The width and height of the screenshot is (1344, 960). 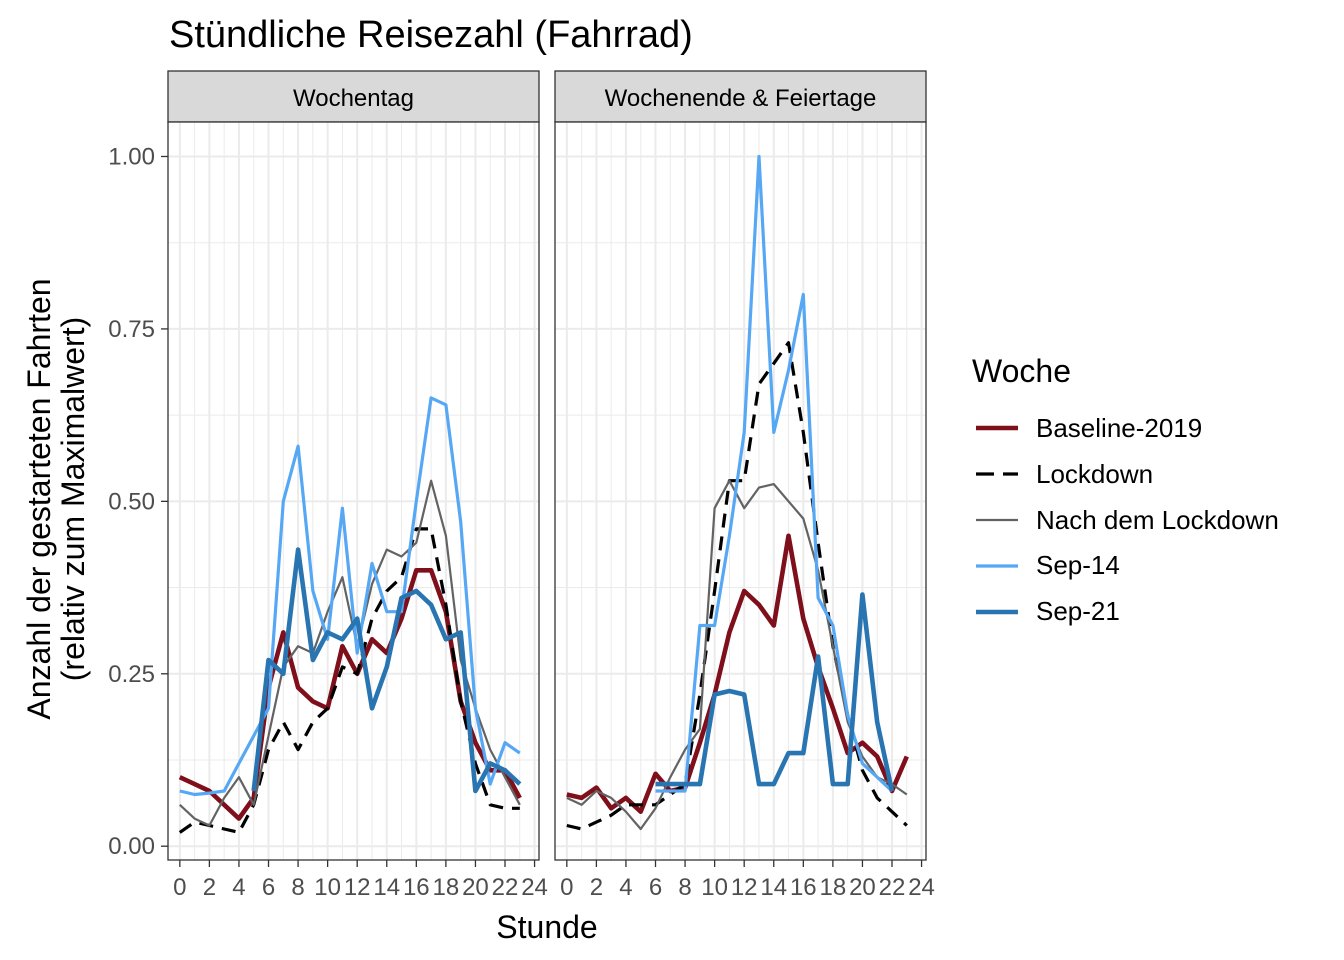 I want to click on y-axis-ticks: 0.00 0.25 0.50 0.75 1.00, so click(x=138, y=501).